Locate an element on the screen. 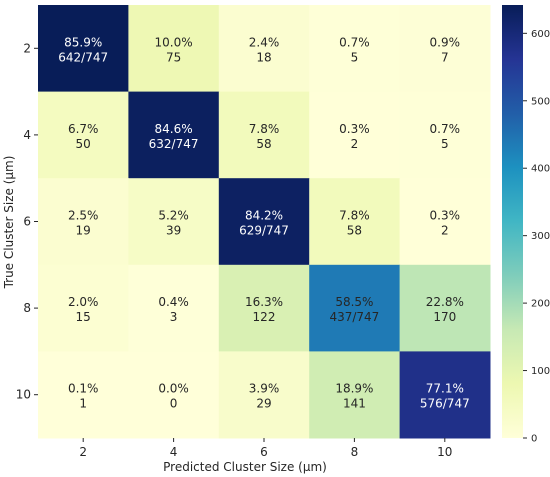 This screenshot has height=477, width=550. cell-r0-c1 is located at coordinates (174, 49).